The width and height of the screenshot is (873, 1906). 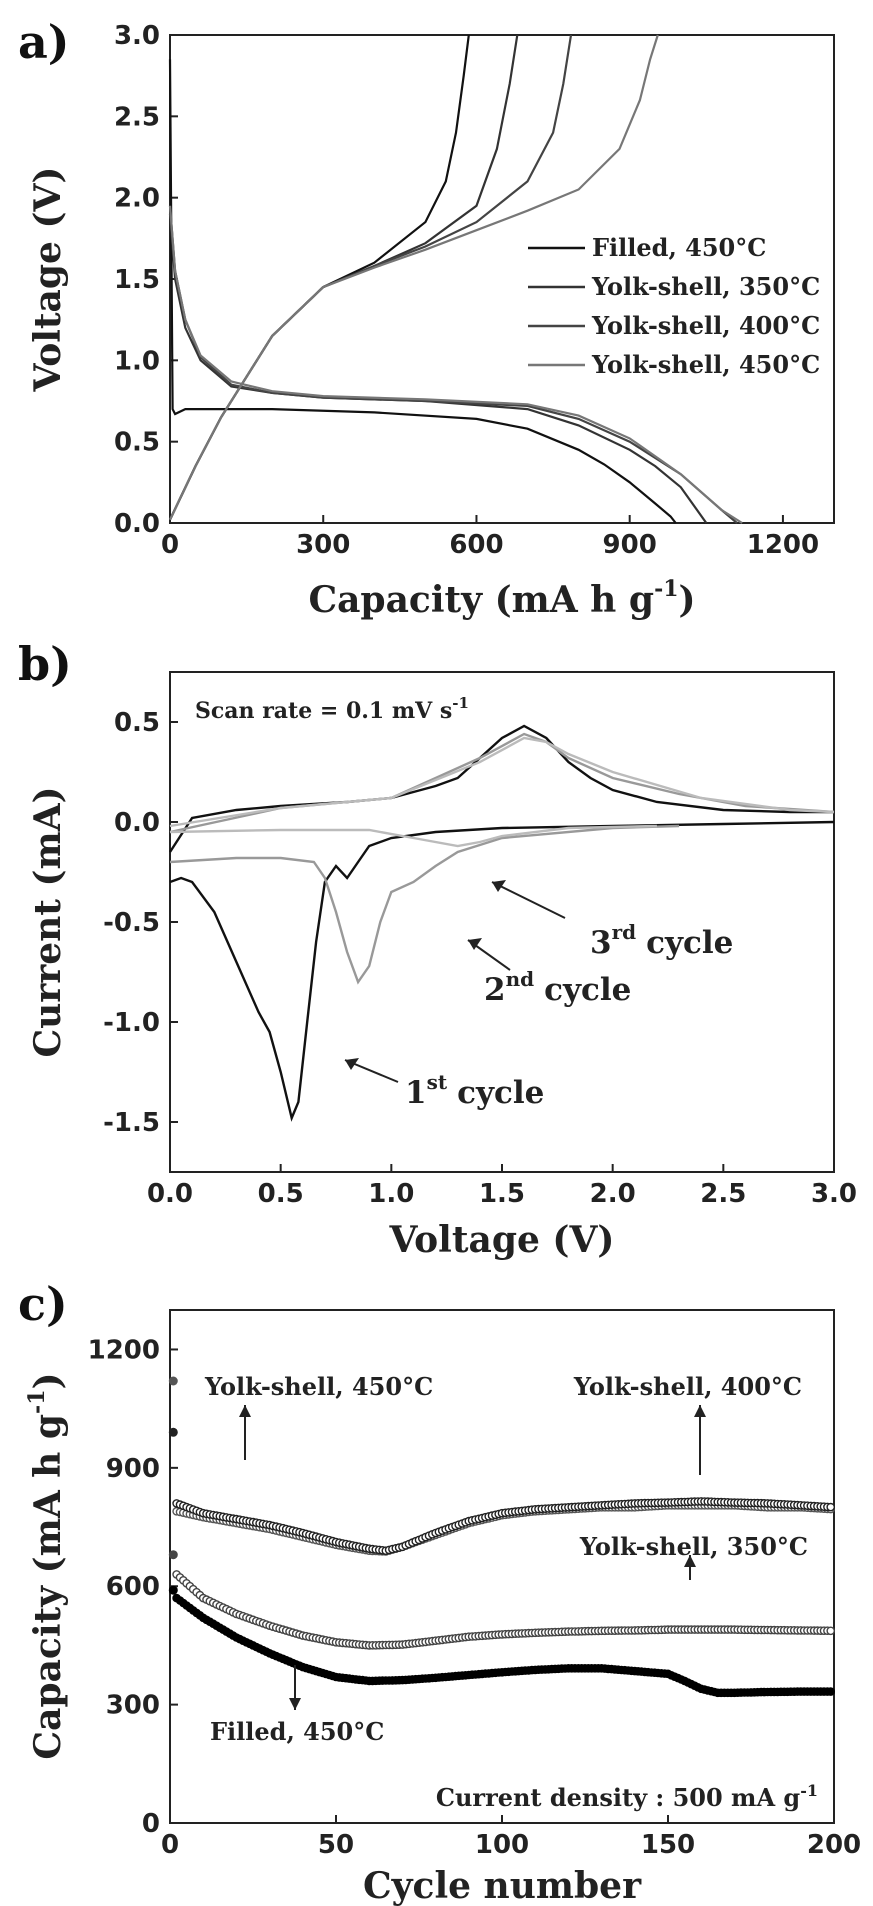 What do you see at coordinates (476, 545) in the screenshot?
I see `panel-a-xtick-label: 600` at bounding box center [476, 545].